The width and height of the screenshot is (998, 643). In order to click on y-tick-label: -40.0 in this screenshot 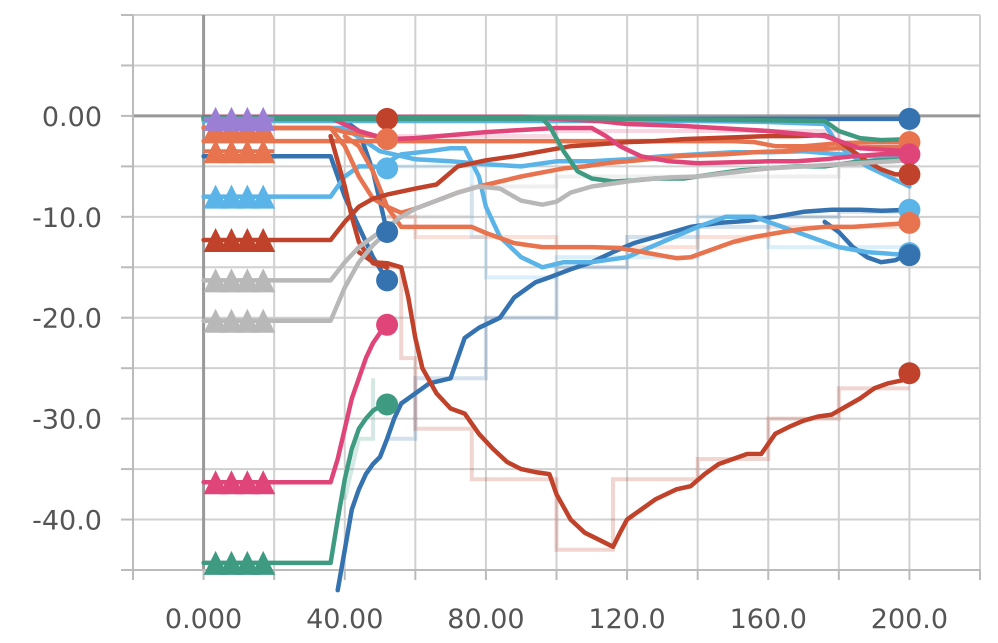, I will do `click(67, 521)`.